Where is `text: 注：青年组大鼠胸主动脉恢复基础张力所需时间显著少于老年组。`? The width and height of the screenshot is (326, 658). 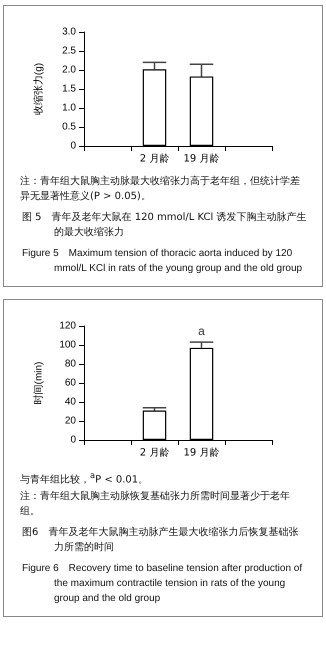
text: 注：青年组大鼠胸主动脉恢复基础张力所需时间显著少于老年组。 is located at coordinates (155, 505).